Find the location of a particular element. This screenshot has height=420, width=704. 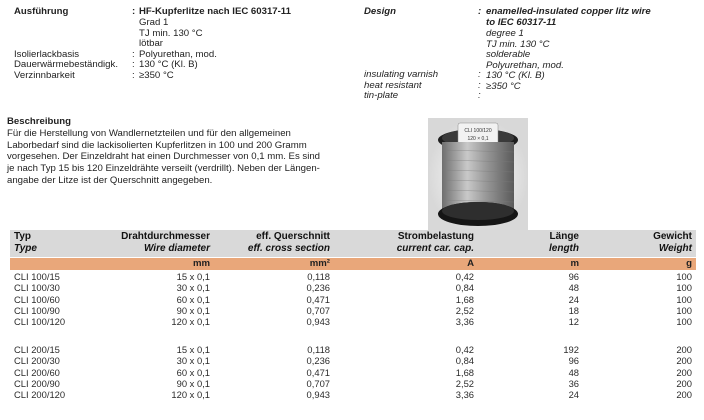

cell-type: CLI 200/90 is located at coordinates (37, 383).